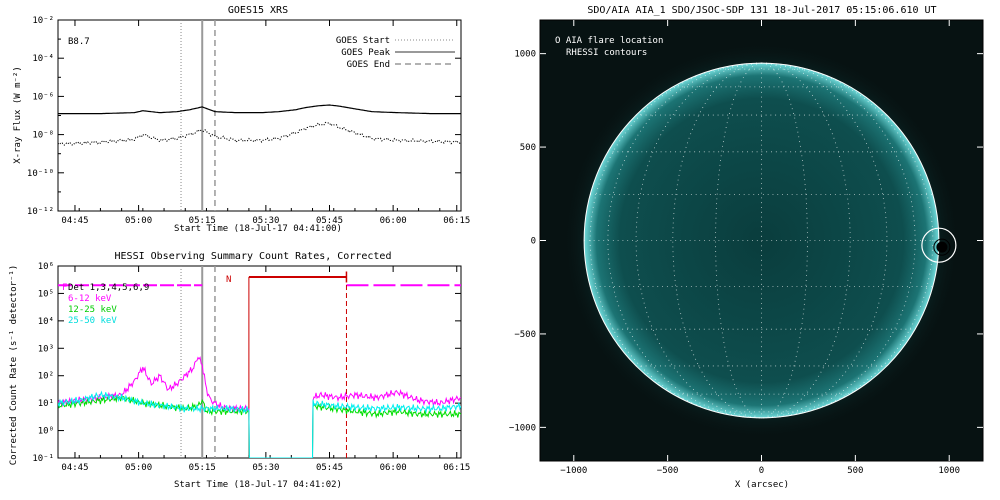 The image size is (1000, 500). I want to click on goes-legend: GOES Start GOES Peak GOES End, so click(395, 53).